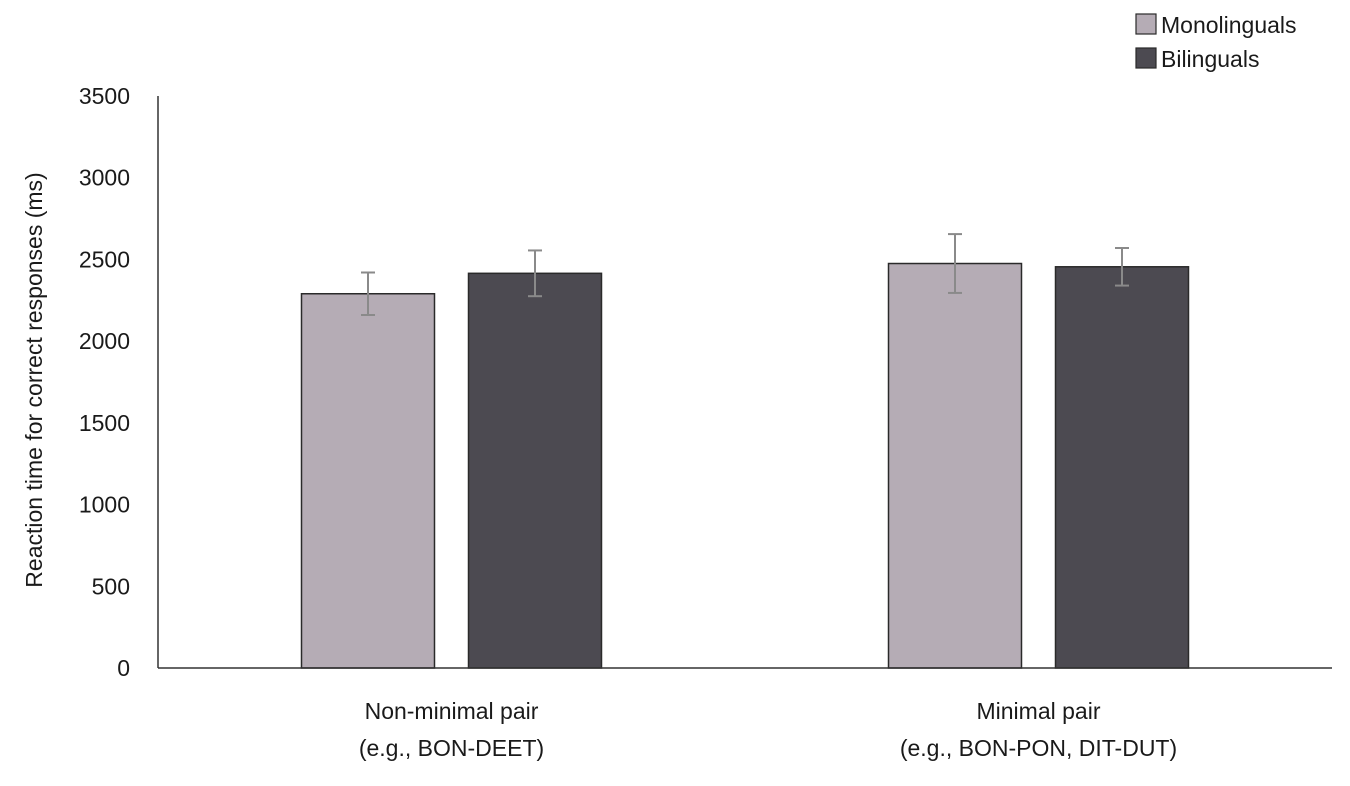  I want to click on y-axis-ticks: 0 500 1000 1500 2000 2500 3000 3500, so click(104, 382).